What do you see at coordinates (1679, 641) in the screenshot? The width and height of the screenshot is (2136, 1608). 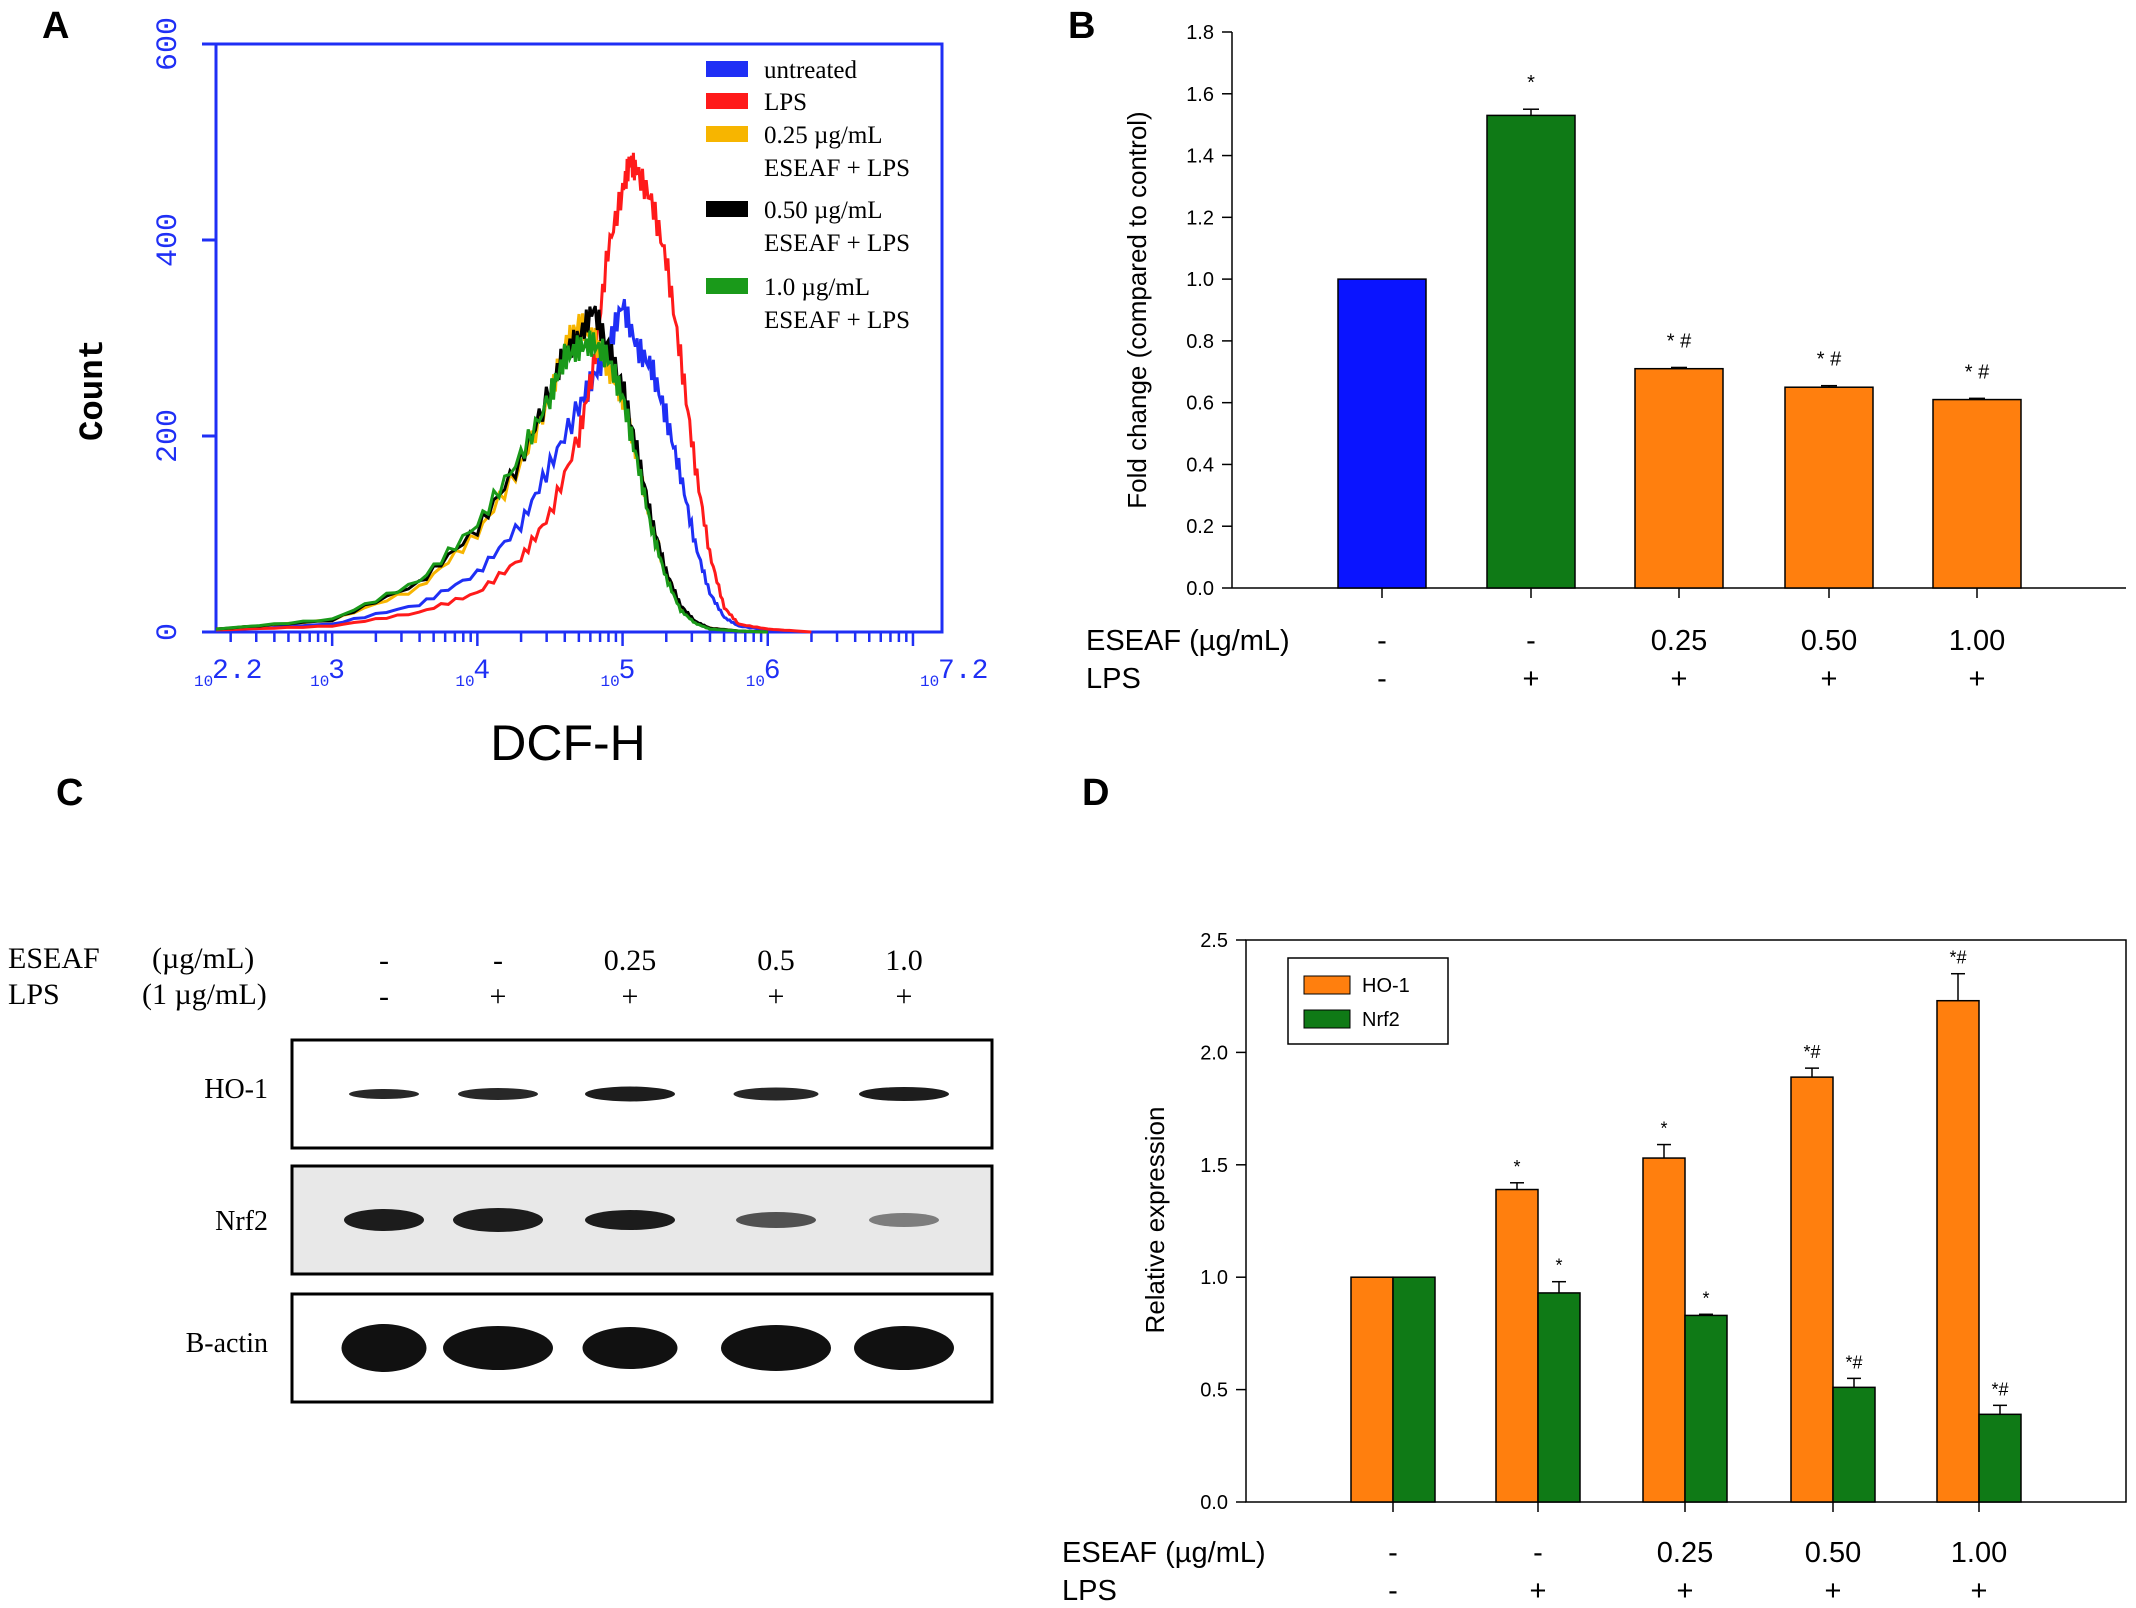 I see `b-eseaf-value: 0.25` at bounding box center [1679, 641].